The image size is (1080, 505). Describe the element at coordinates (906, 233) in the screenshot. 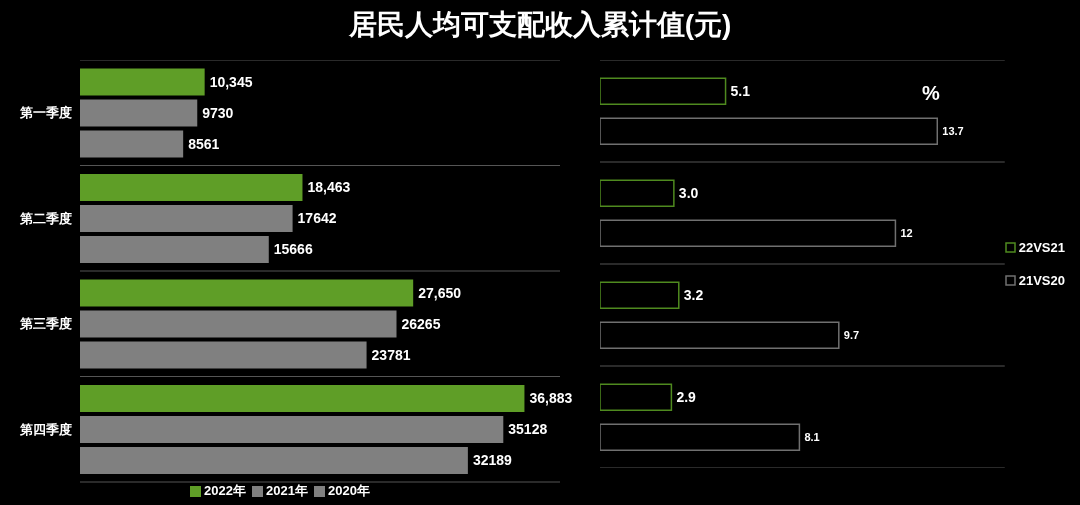

I see `data-label: 12` at that location.